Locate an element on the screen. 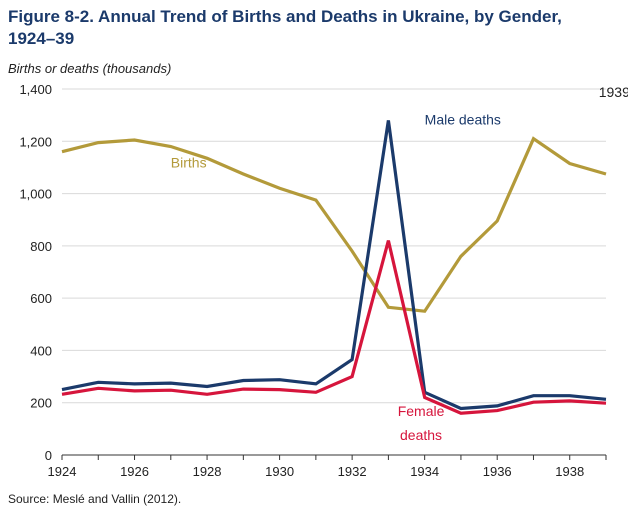 This screenshot has height=520, width=628. x-tick-label-1938: 1938 is located at coordinates (569, 471).